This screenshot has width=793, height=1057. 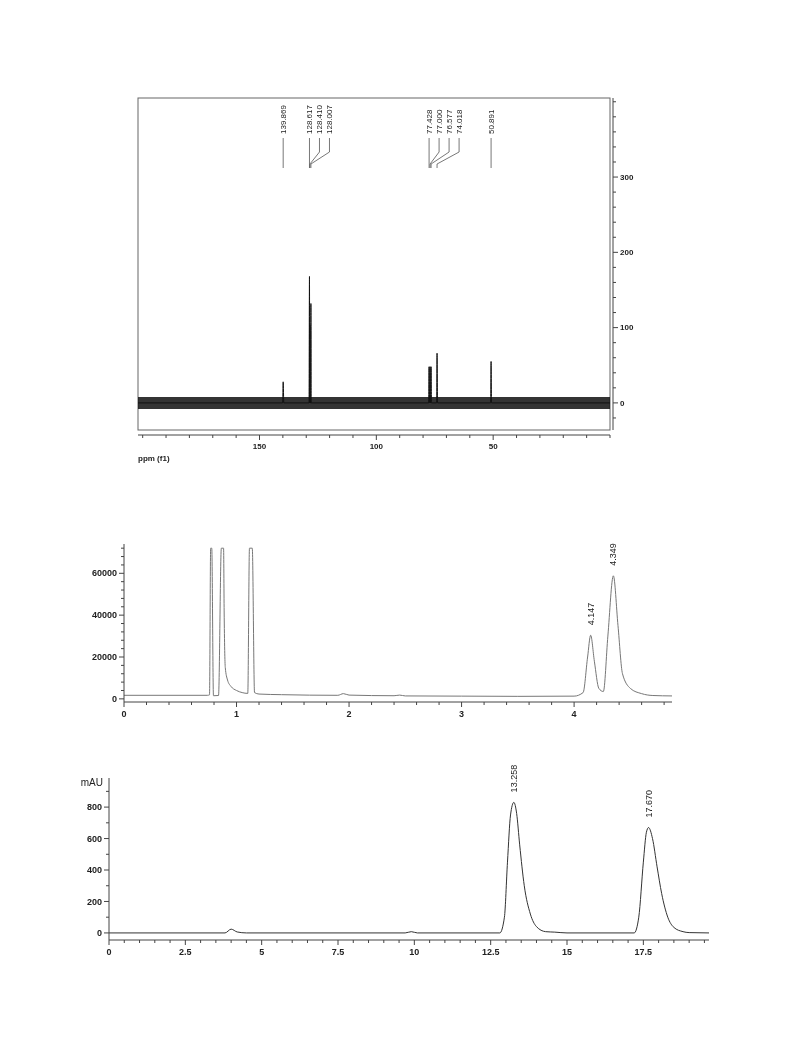 I want to click on annotation: 128.410, so click(x=320, y=119).